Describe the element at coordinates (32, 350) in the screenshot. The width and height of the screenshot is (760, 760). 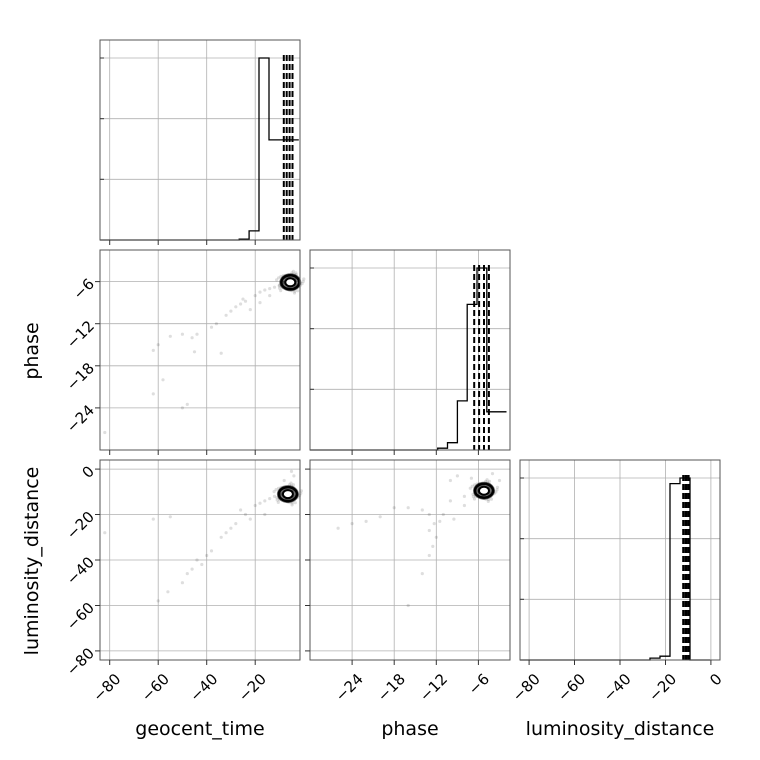
I see `y-axis-label-phase: phase` at that location.